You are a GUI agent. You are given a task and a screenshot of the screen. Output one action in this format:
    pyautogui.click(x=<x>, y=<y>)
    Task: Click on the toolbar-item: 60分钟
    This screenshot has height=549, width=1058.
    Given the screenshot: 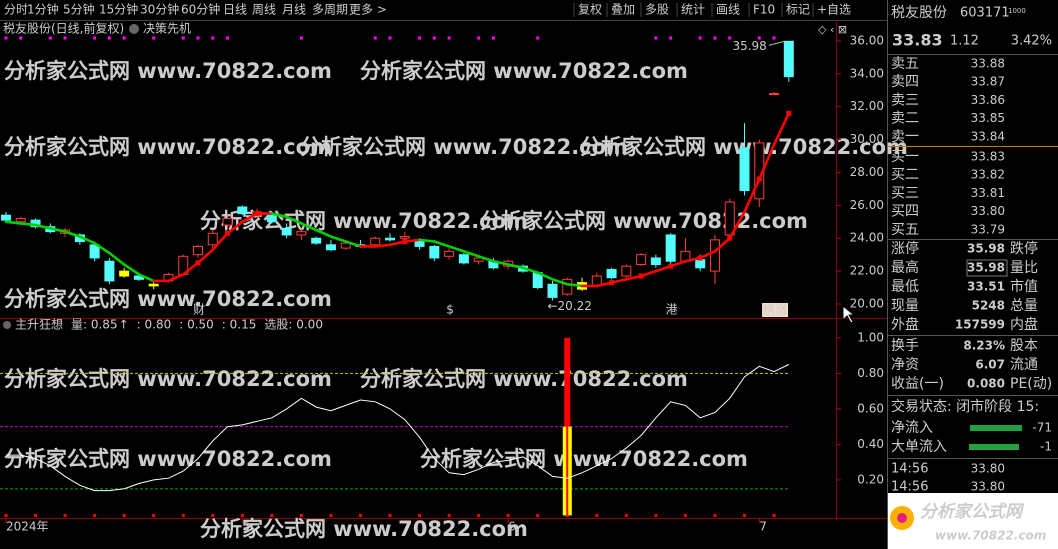 What is the action you would take?
    pyautogui.click(x=200, y=9)
    